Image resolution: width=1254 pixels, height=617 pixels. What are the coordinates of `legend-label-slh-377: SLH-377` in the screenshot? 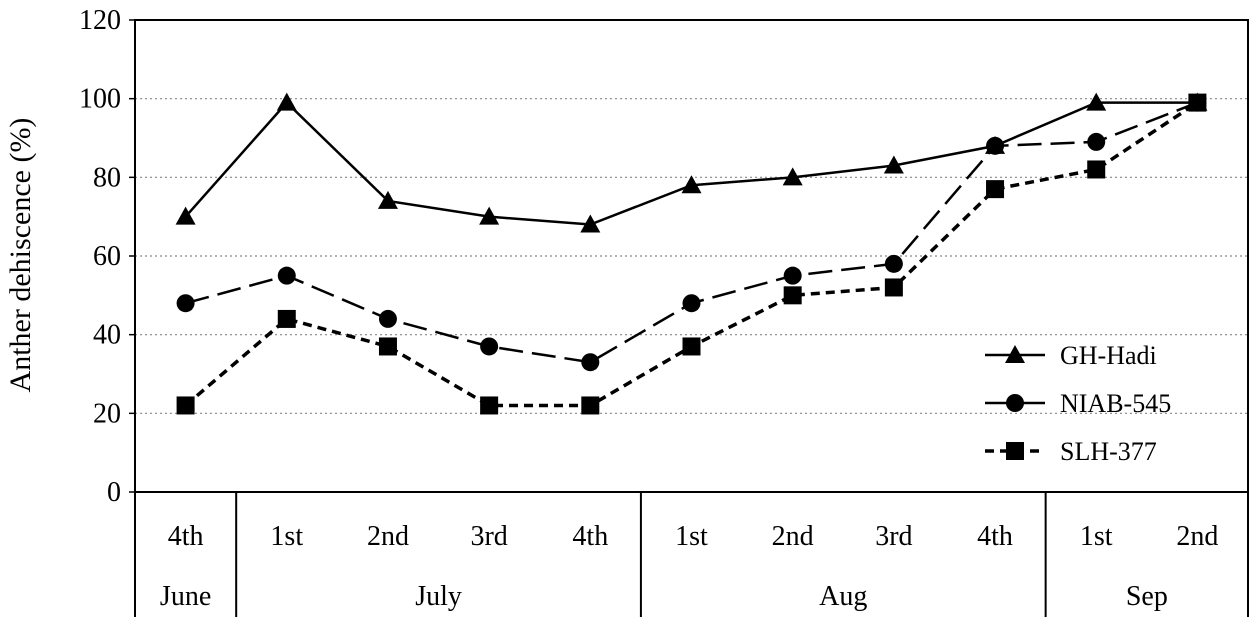 It's located at (1108, 451).